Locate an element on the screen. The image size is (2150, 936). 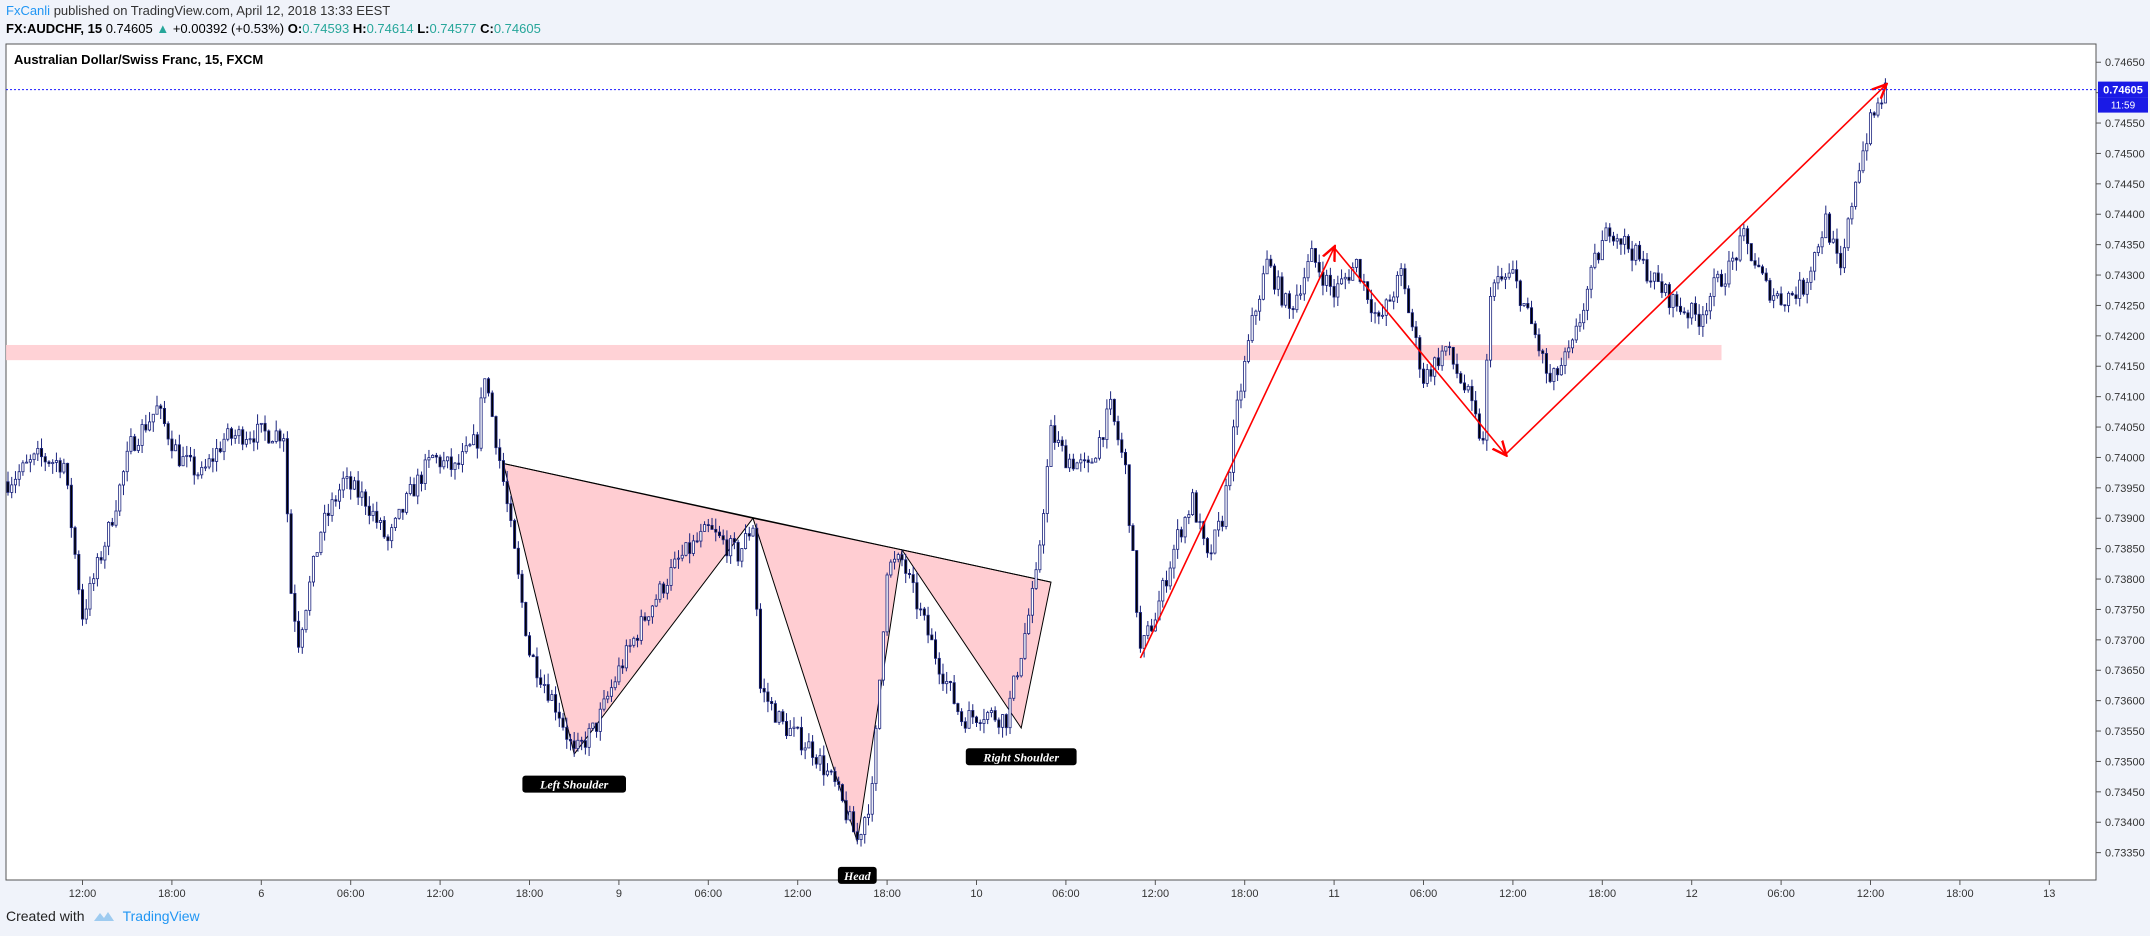
y-tick-label: 0.74300 is located at coordinates (2125, 276).